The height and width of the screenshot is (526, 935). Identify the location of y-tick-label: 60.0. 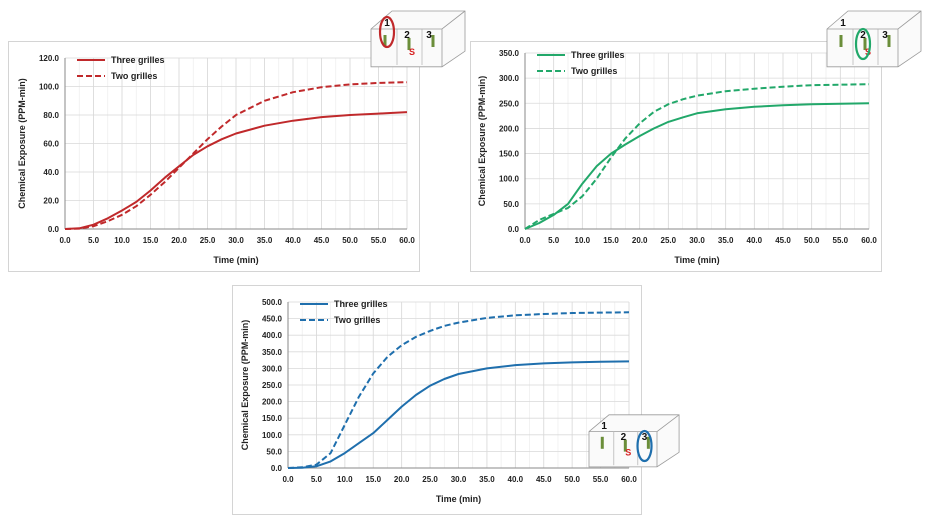
(51, 144).